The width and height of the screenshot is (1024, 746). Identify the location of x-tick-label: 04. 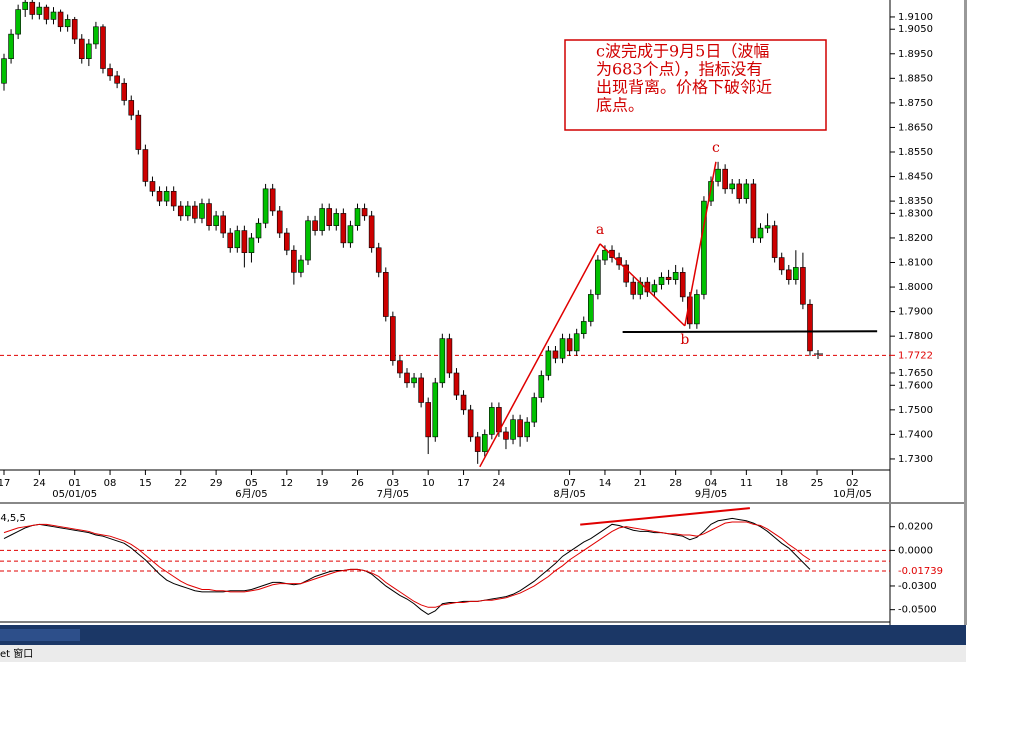
(711, 483).